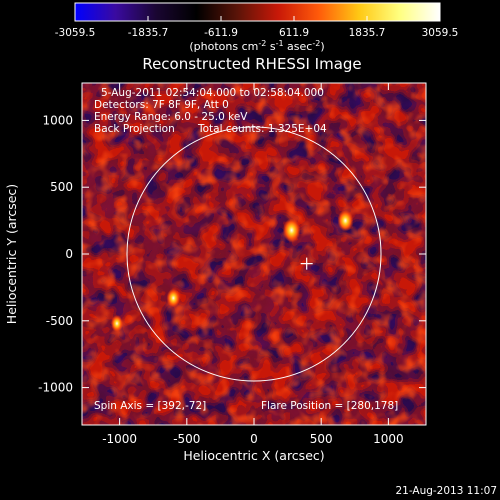 Image resolution: width=500 pixels, height=500 pixels. What do you see at coordinates (253, 455) in the screenshot?
I see `x-axis-label: Heliocentric X (arcsec)` at bounding box center [253, 455].